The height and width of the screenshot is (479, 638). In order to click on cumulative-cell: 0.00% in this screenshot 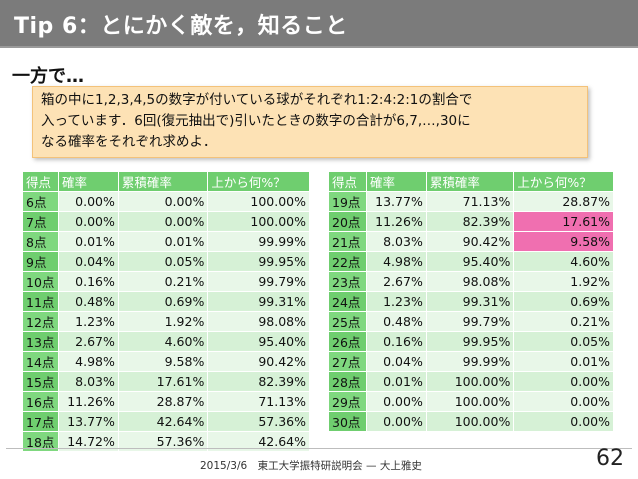, I will do `click(163, 201)`.